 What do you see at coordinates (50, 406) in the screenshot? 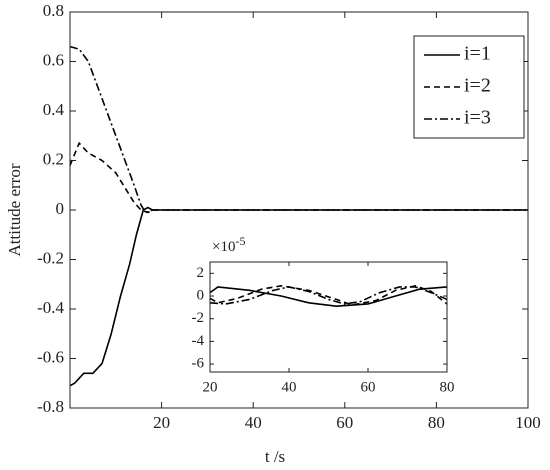
I see `y-tick-label: -0.8` at bounding box center [50, 406].